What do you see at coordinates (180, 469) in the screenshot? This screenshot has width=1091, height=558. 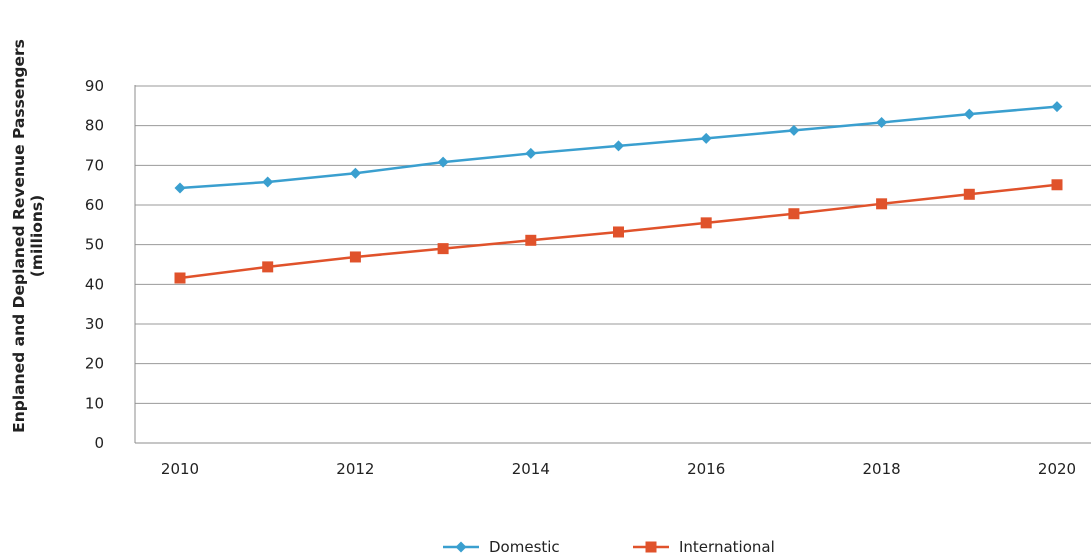 I see `x-tick-label: 2010` at bounding box center [180, 469].